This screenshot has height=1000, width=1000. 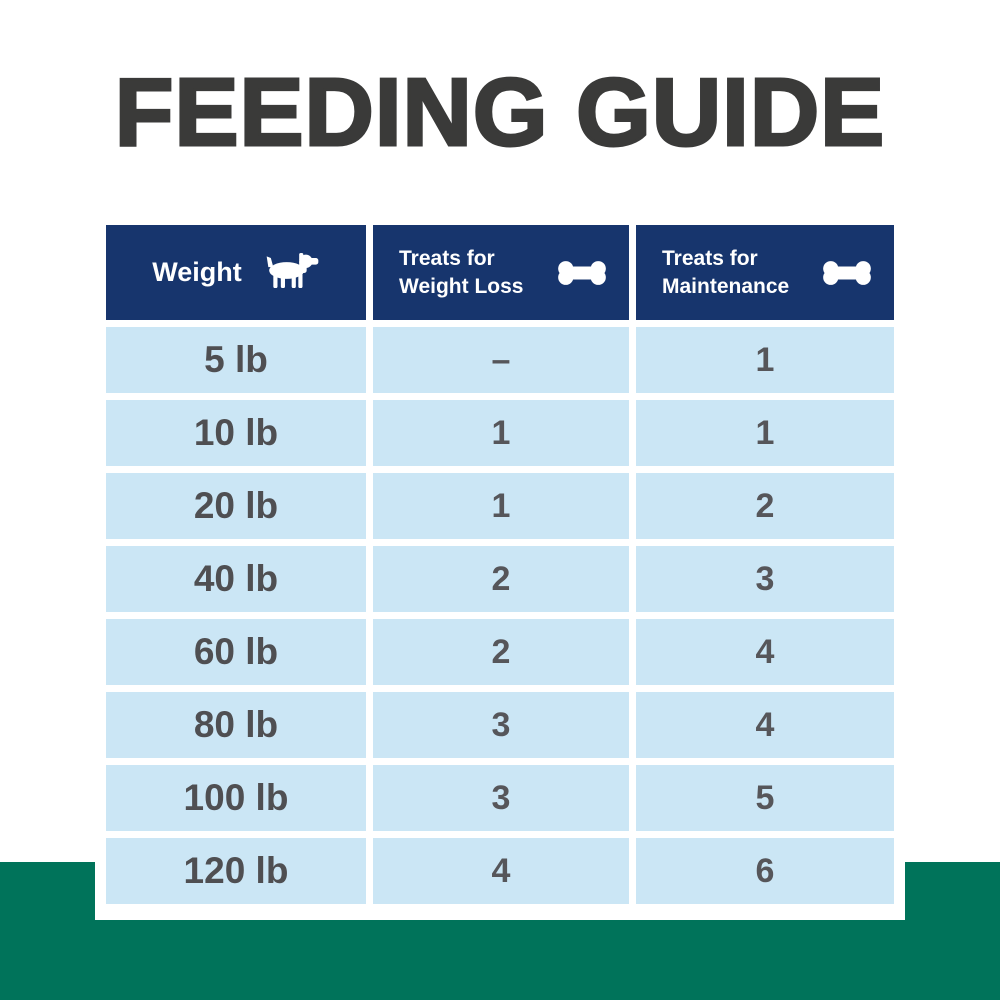 What do you see at coordinates (290, 272) in the screenshot?
I see `dog-icon` at bounding box center [290, 272].